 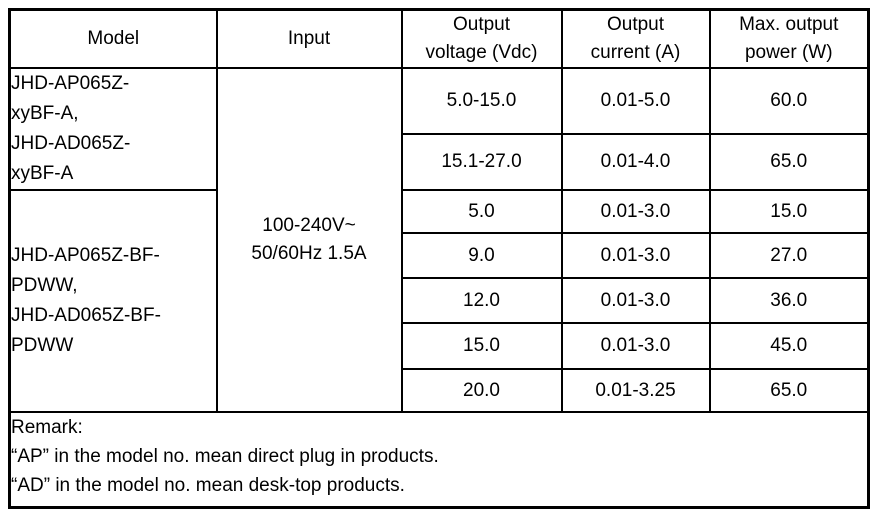 I want to click on table-row: 9.0 0.01-3.0 27.0, so click(x=440, y=255).